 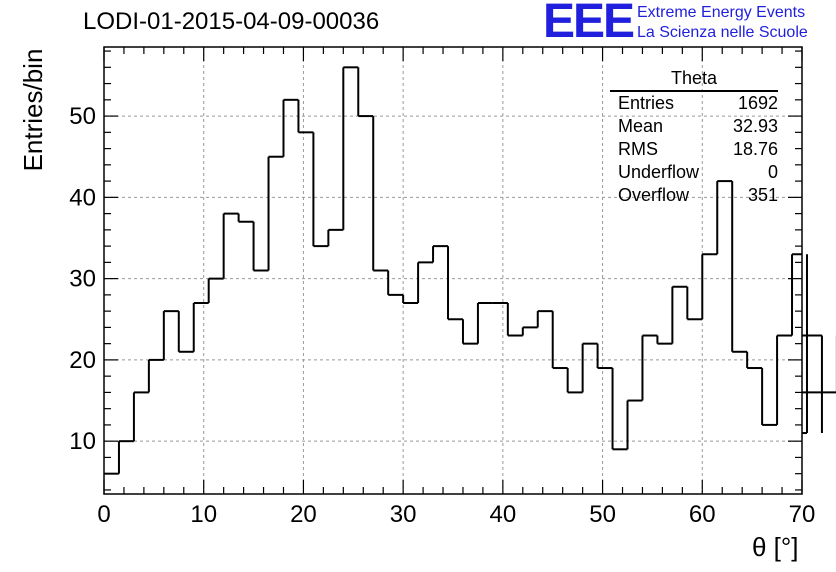 What do you see at coordinates (694, 103) in the screenshot?
I see `stats-row-entries: Entries 1692` at bounding box center [694, 103].